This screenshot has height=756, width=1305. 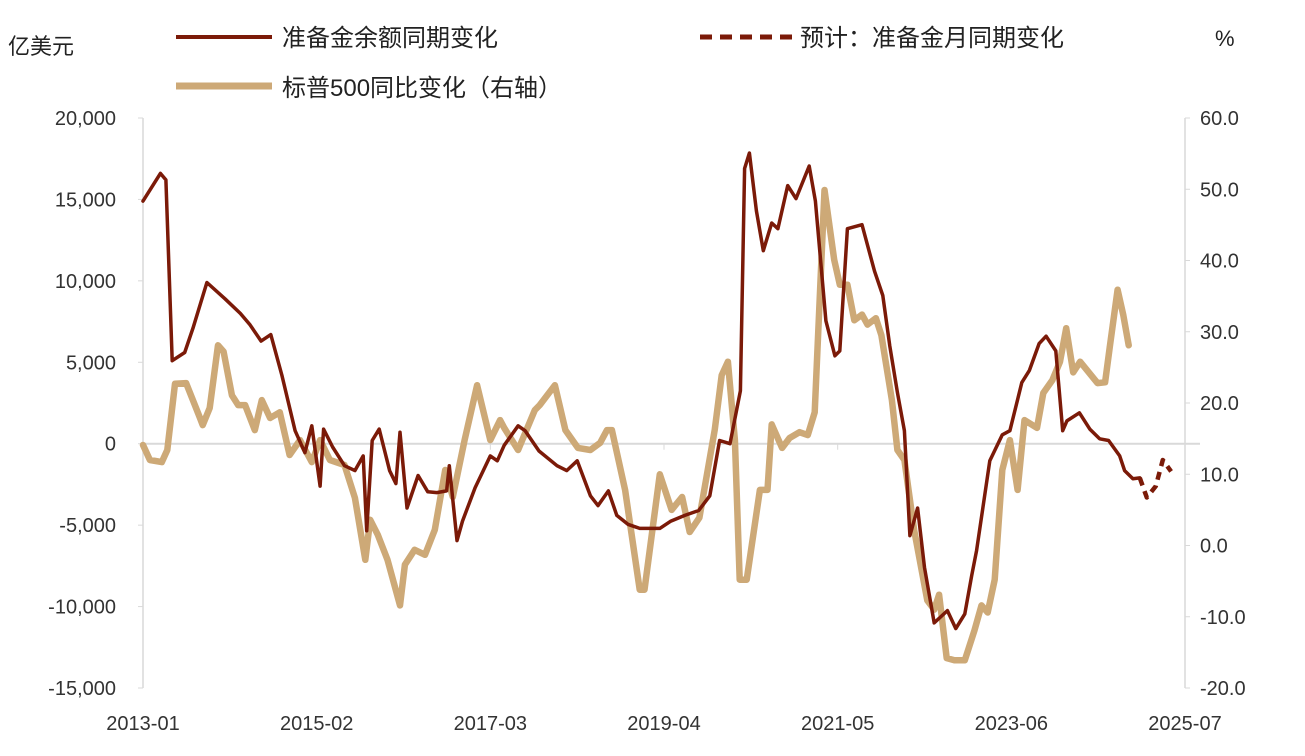 What do you see at coordinates (1219, 475) in the screenshot?
I see `right-tick-label: 10.0` at bounding box center [1219, 475].